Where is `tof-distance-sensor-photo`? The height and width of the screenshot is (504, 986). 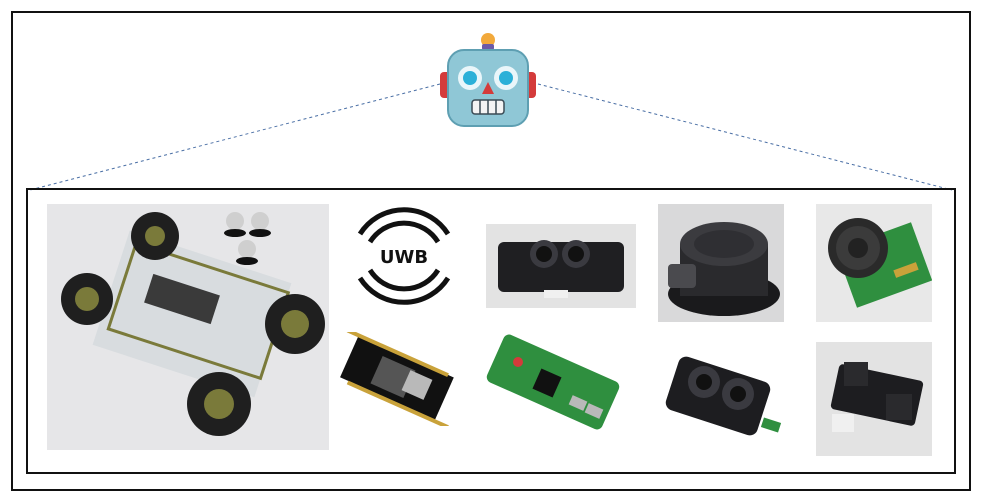 tof-distance-sensor-photo is located at coordinates (561, 266).